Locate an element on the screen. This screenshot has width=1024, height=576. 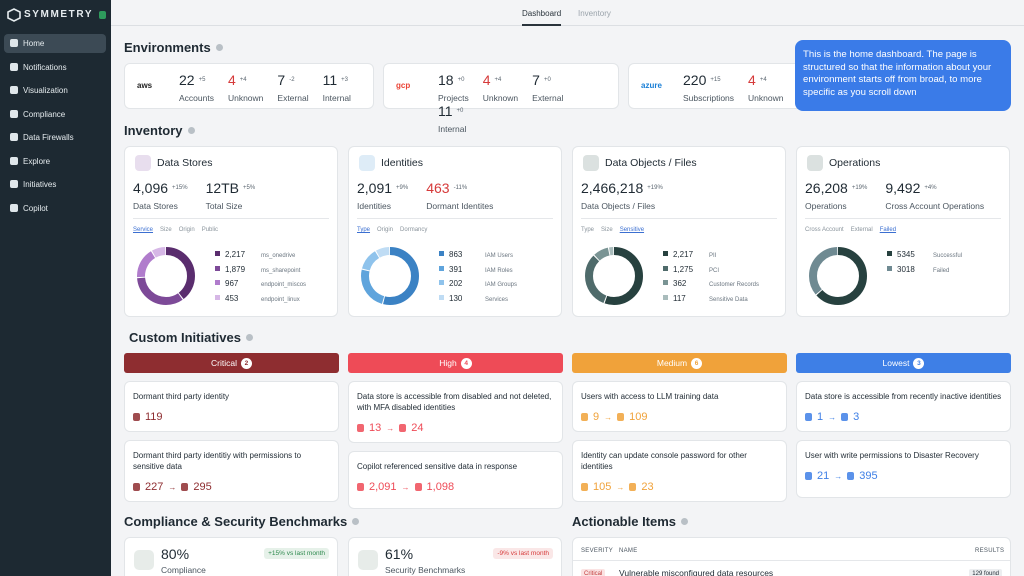
legend-value: 967 is located at coordinates (232, 283).